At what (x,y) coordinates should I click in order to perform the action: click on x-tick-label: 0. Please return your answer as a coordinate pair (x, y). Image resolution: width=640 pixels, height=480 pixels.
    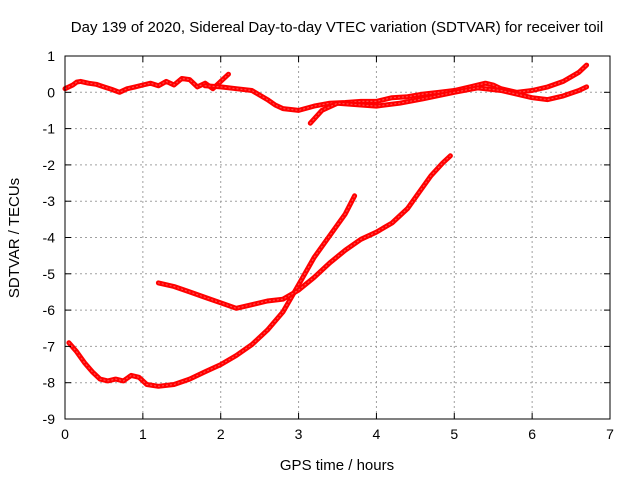
    Looking at the image, I should click on (65, 434).